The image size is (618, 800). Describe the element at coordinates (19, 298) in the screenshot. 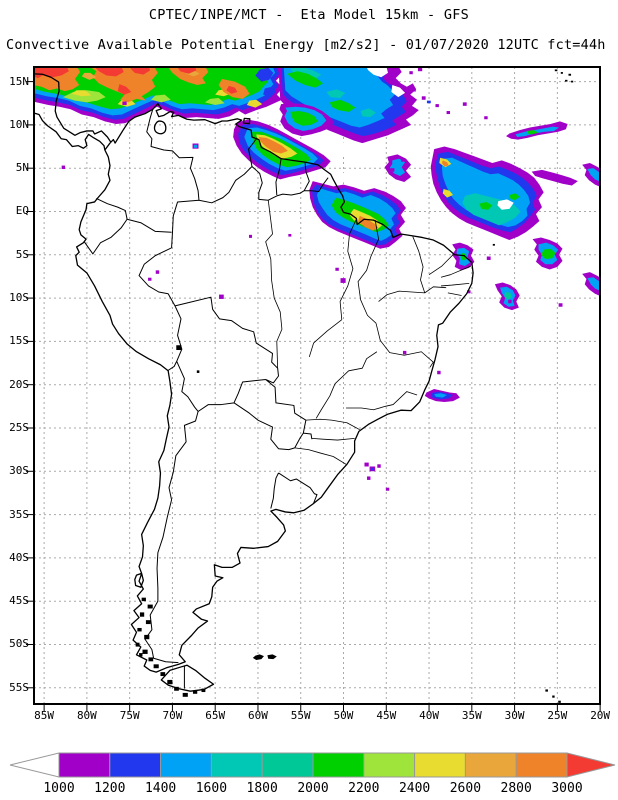

I see `lat-tick-label: 10S` at that location.